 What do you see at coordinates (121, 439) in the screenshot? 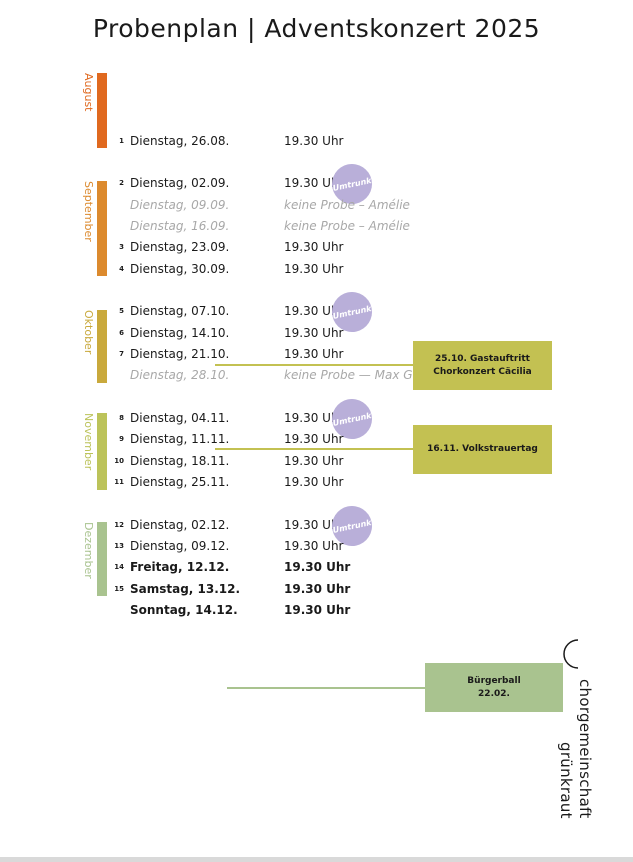
I see `row-number: 9` at bounding box center [121, 439].